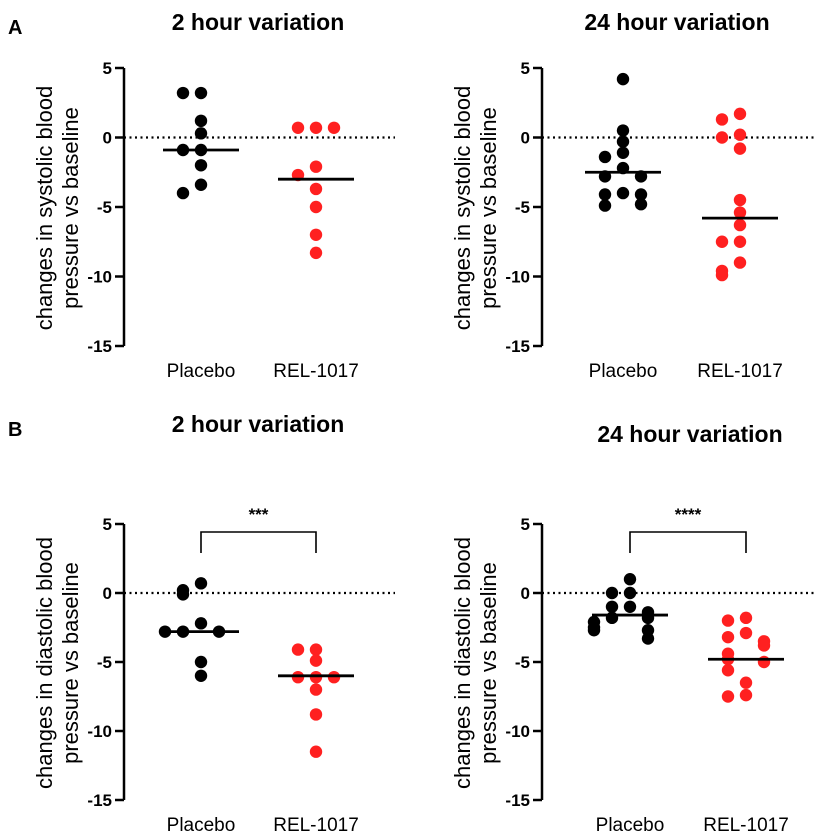  What do you see at coordinates (259, 514) in the screenshot?
I see `significance-label: ***` at bounding box center [259, 514].